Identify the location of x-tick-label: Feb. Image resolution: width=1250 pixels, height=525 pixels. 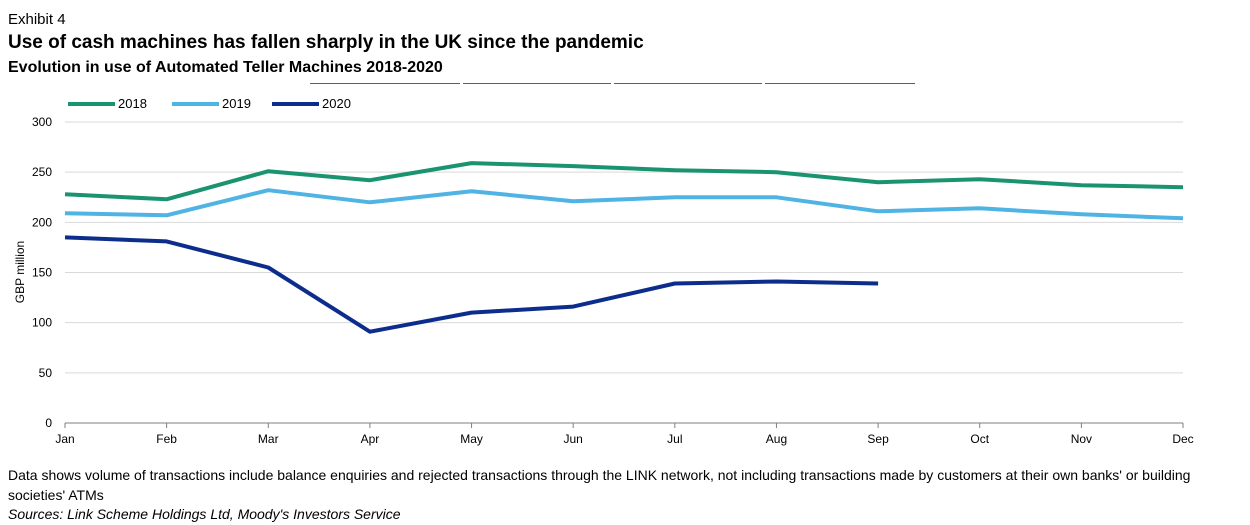
(166, 439).